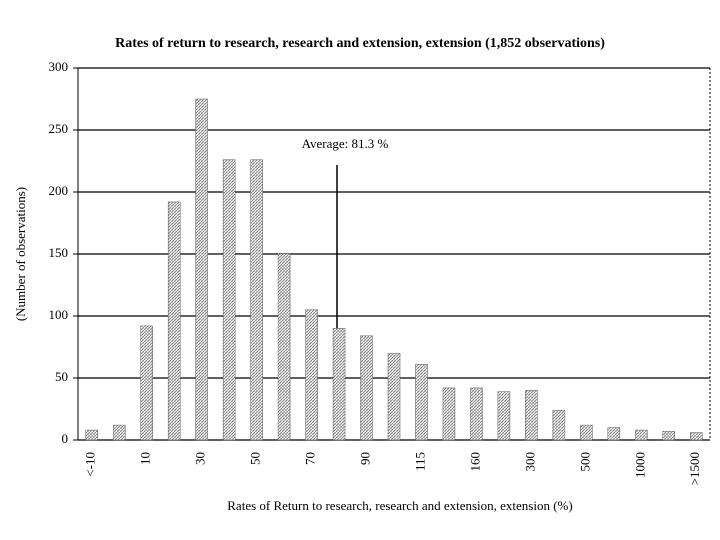 This screenshot has height=540, width=720. I want to click on x-tick-label: 1000, so click(639, 465).